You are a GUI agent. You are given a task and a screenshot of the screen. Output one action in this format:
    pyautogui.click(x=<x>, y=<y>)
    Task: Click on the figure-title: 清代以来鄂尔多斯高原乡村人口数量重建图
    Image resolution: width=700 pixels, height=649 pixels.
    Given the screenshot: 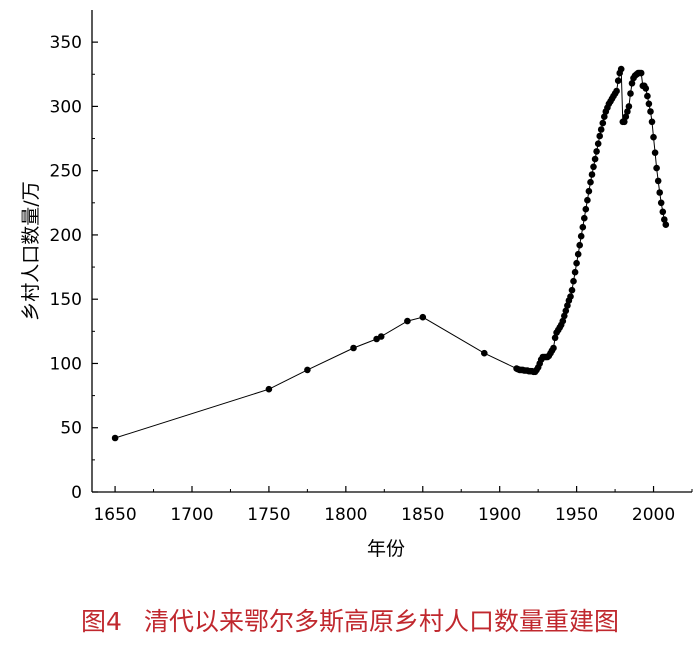 What is the action you would take?
    pyautogui.click(x=381, y=621)
    